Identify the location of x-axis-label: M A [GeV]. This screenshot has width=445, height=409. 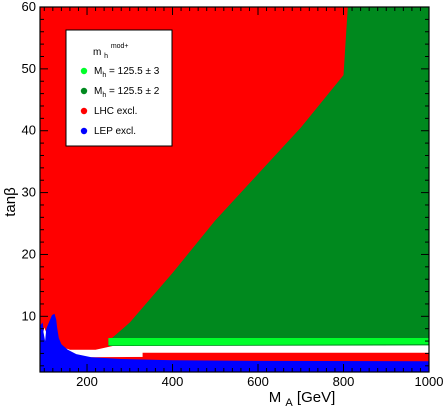
(302, 399).